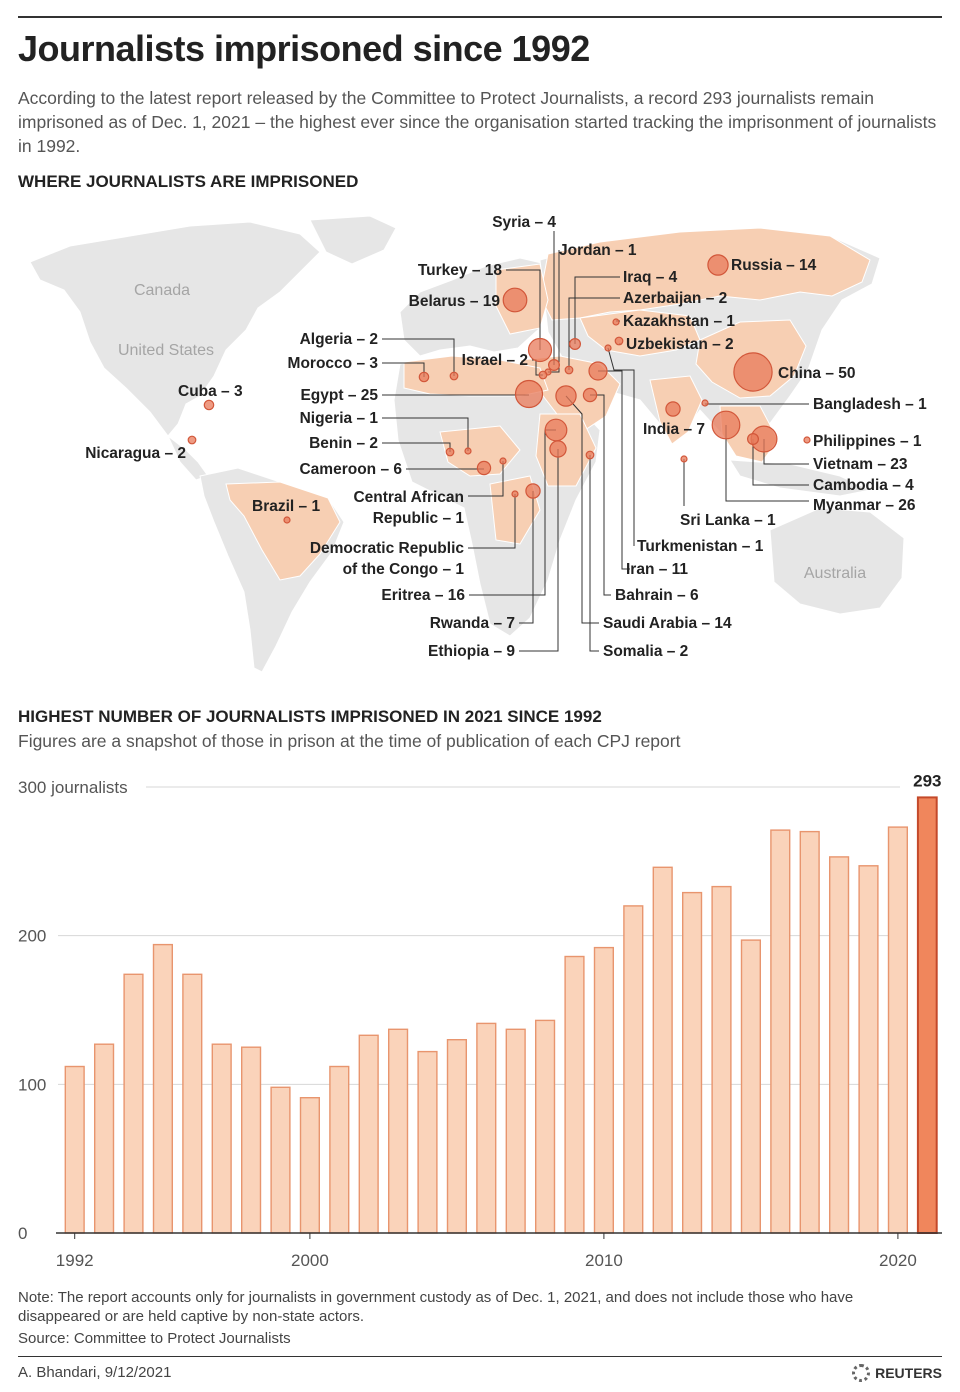 The height and width of the screenshot is (1392, 960). I want to click on map-country-label: Turkey – 18, so click(460, 270).